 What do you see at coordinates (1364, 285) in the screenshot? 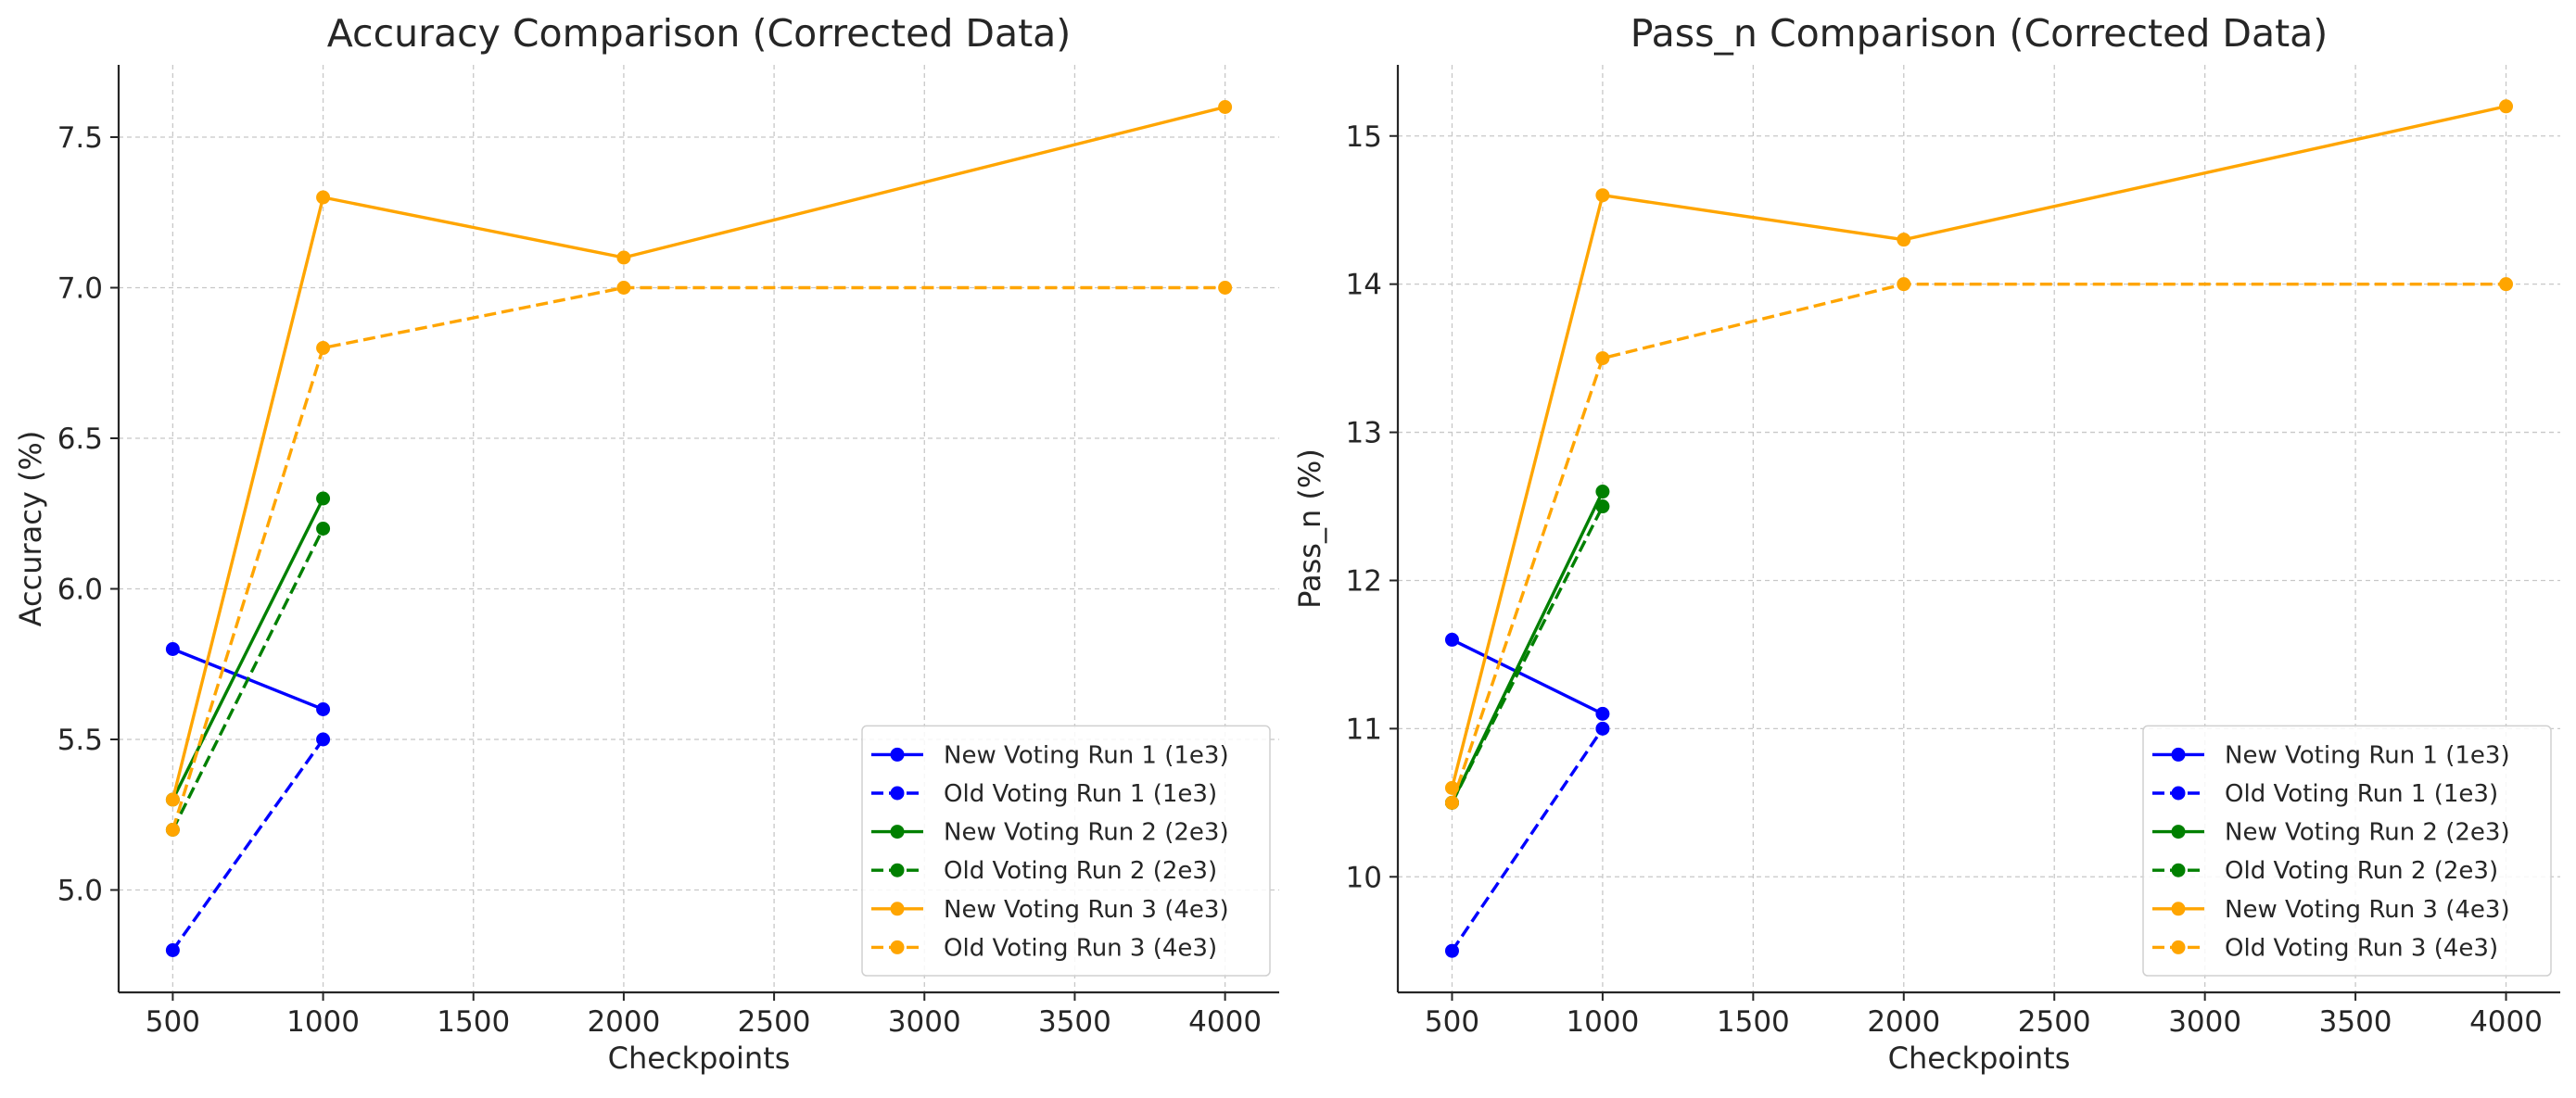
I see `y-tick-label: 14` at bounding box center [1364, 285].